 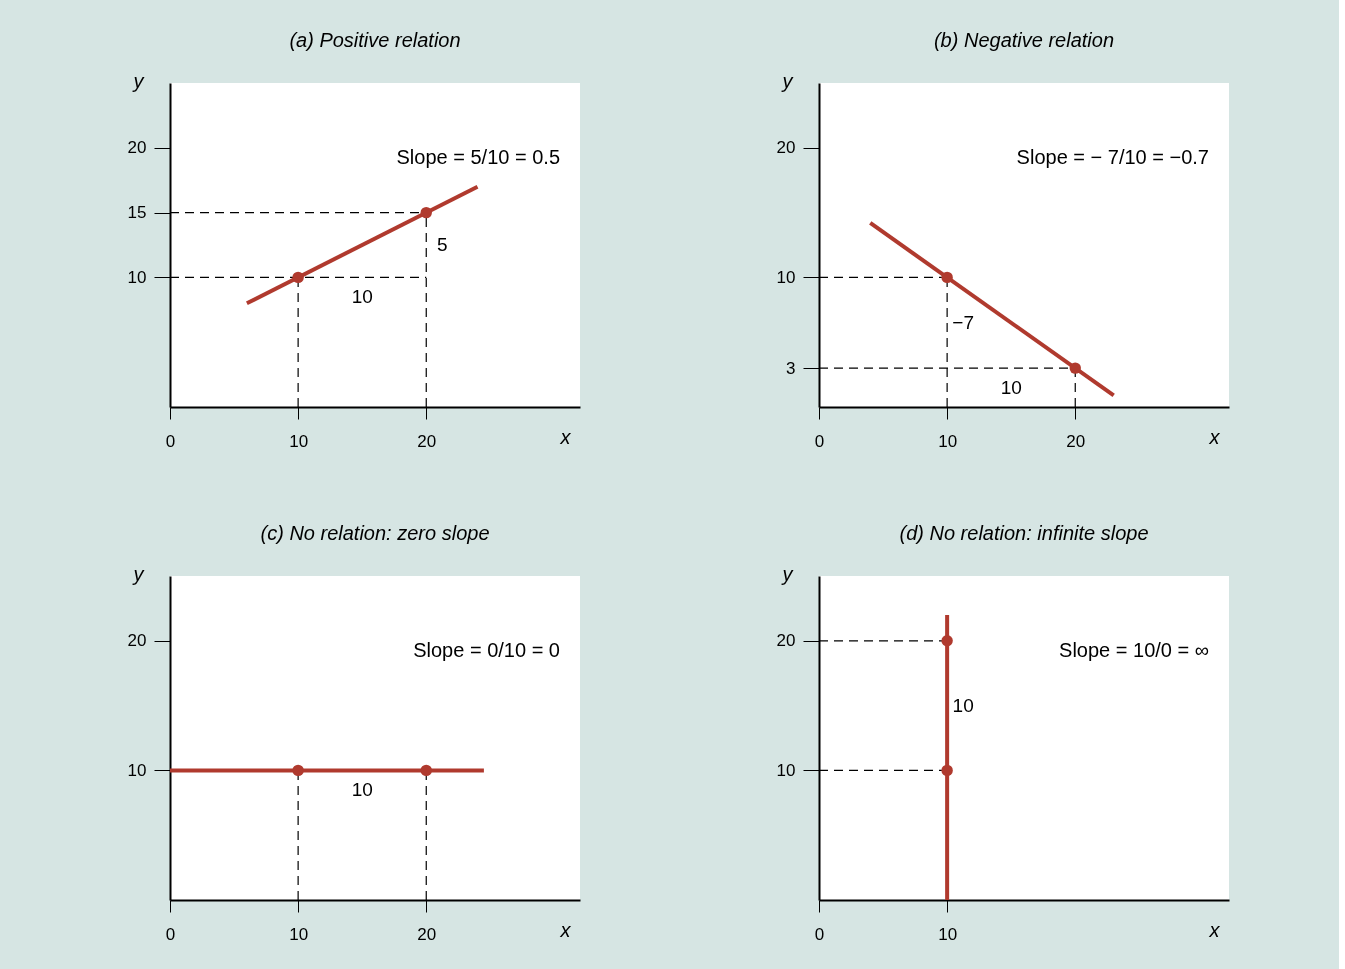 What do you see at coordinates (1024, 40) in the screenshot?
I see `chart-title: (b) Negative relation` at bounding box center [1024, 40].